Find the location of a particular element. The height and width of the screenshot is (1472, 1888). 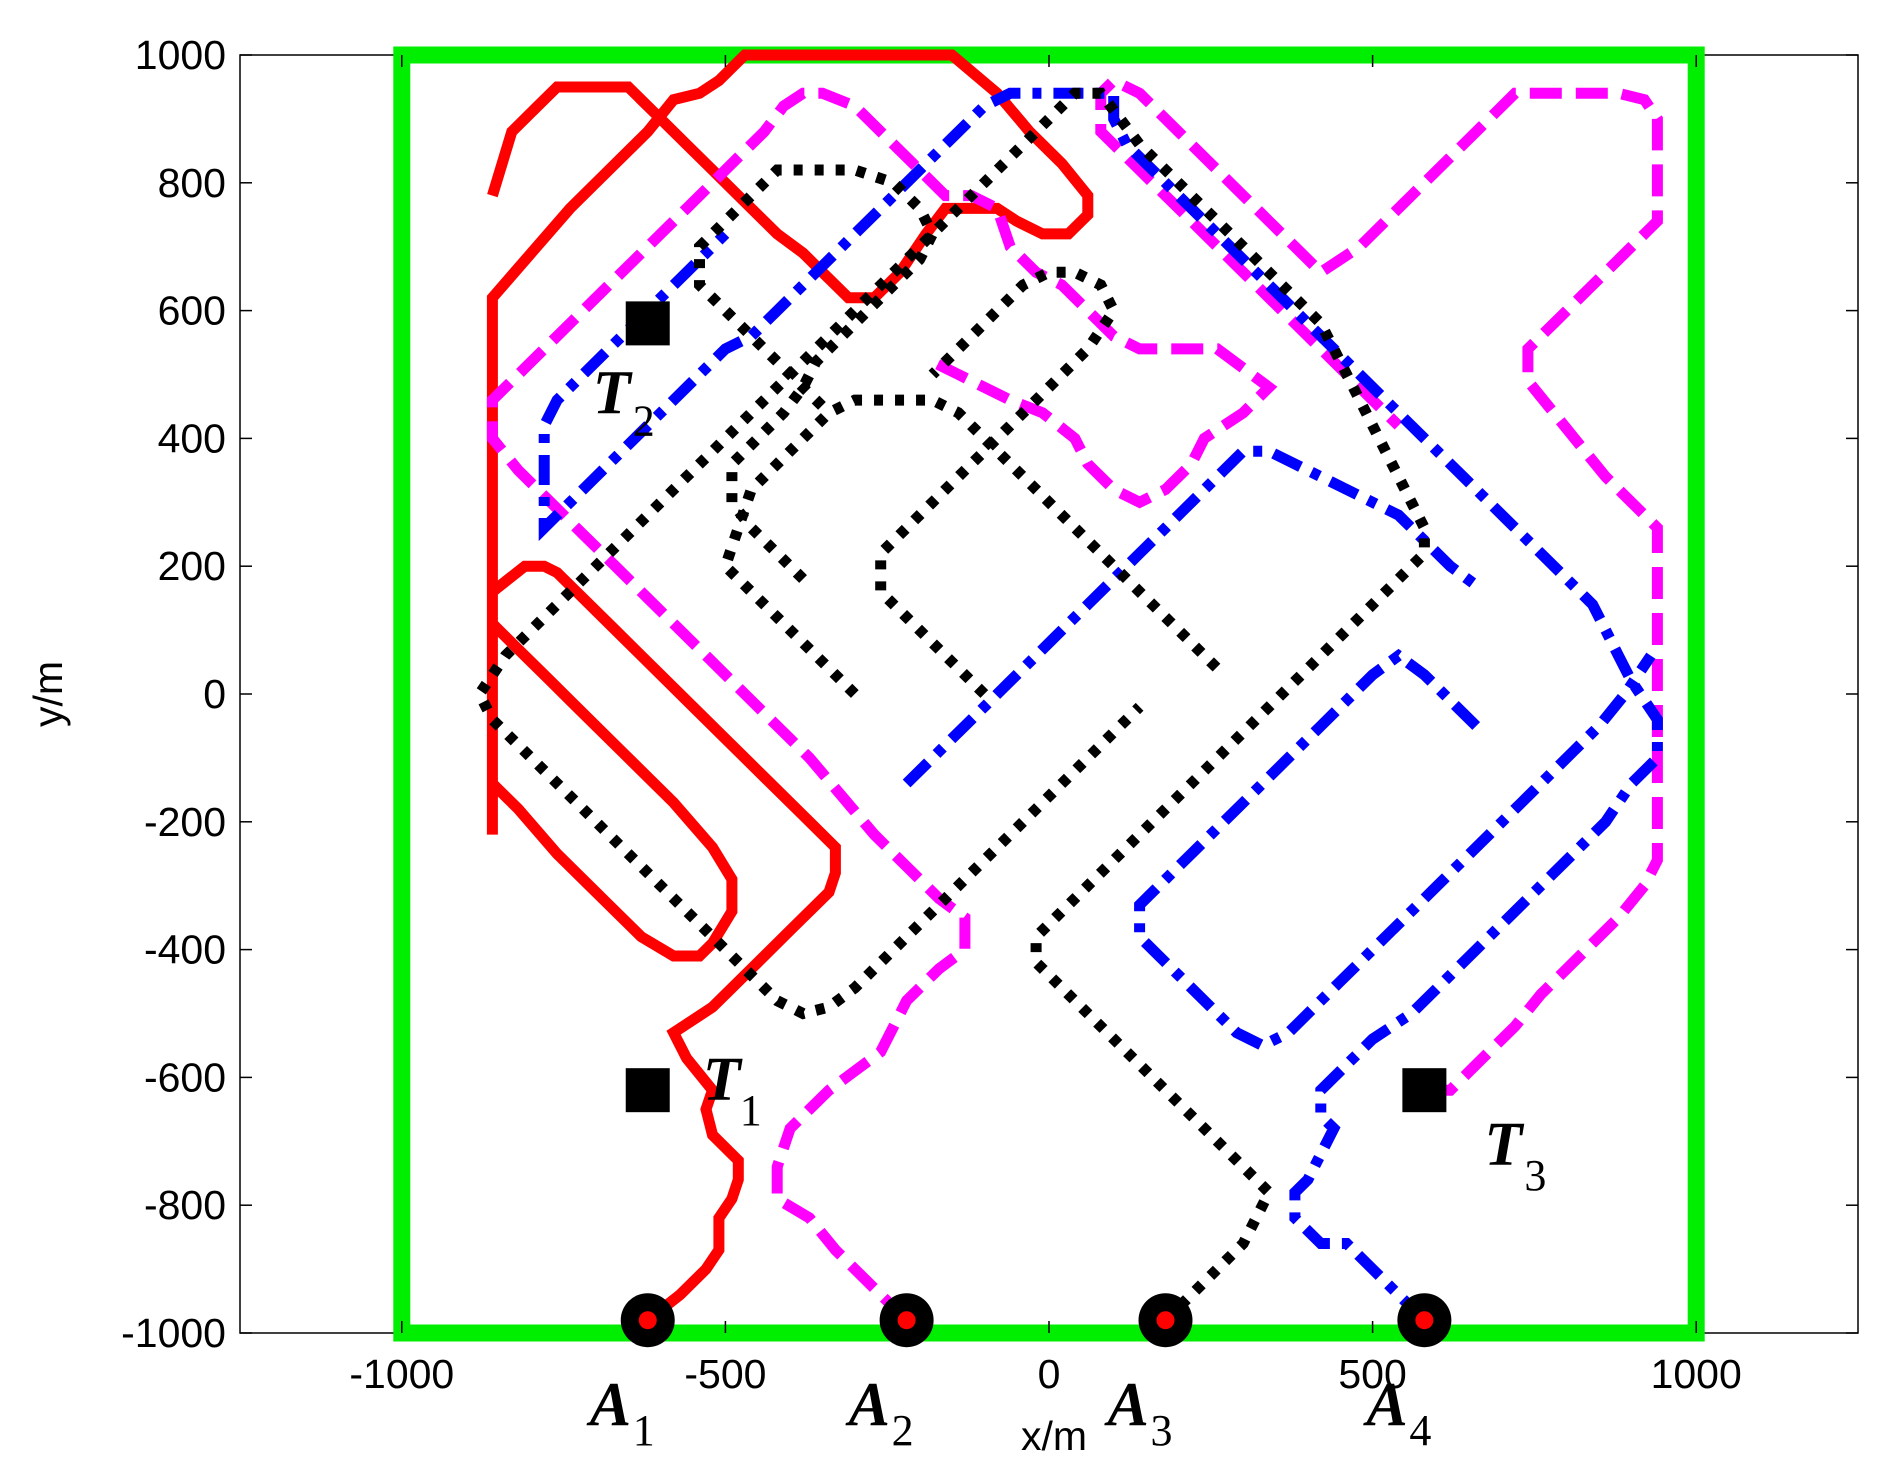

x-tick-label: 1000 is located at coordinates (1696, 1374).